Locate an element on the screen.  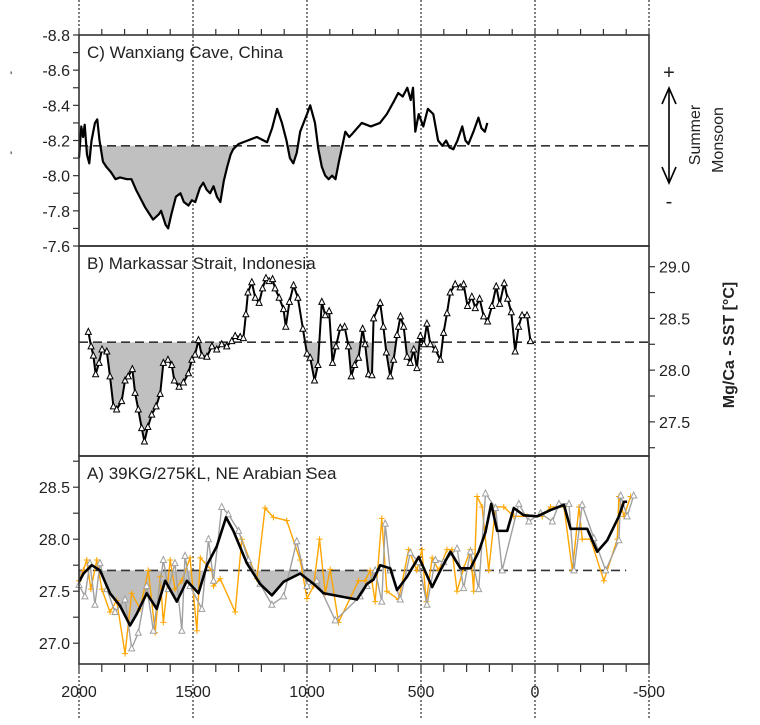
x-tick-label: 1500 is located at coordinates (193, 692).